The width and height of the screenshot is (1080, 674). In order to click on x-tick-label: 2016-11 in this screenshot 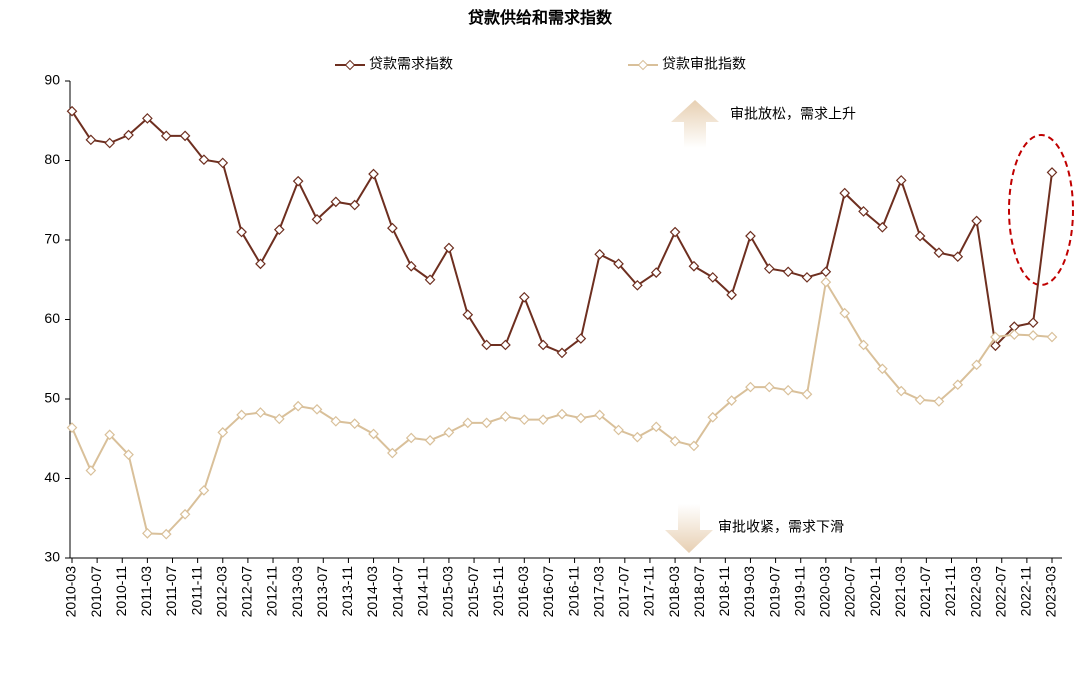, I will do `click(573, 591)`.